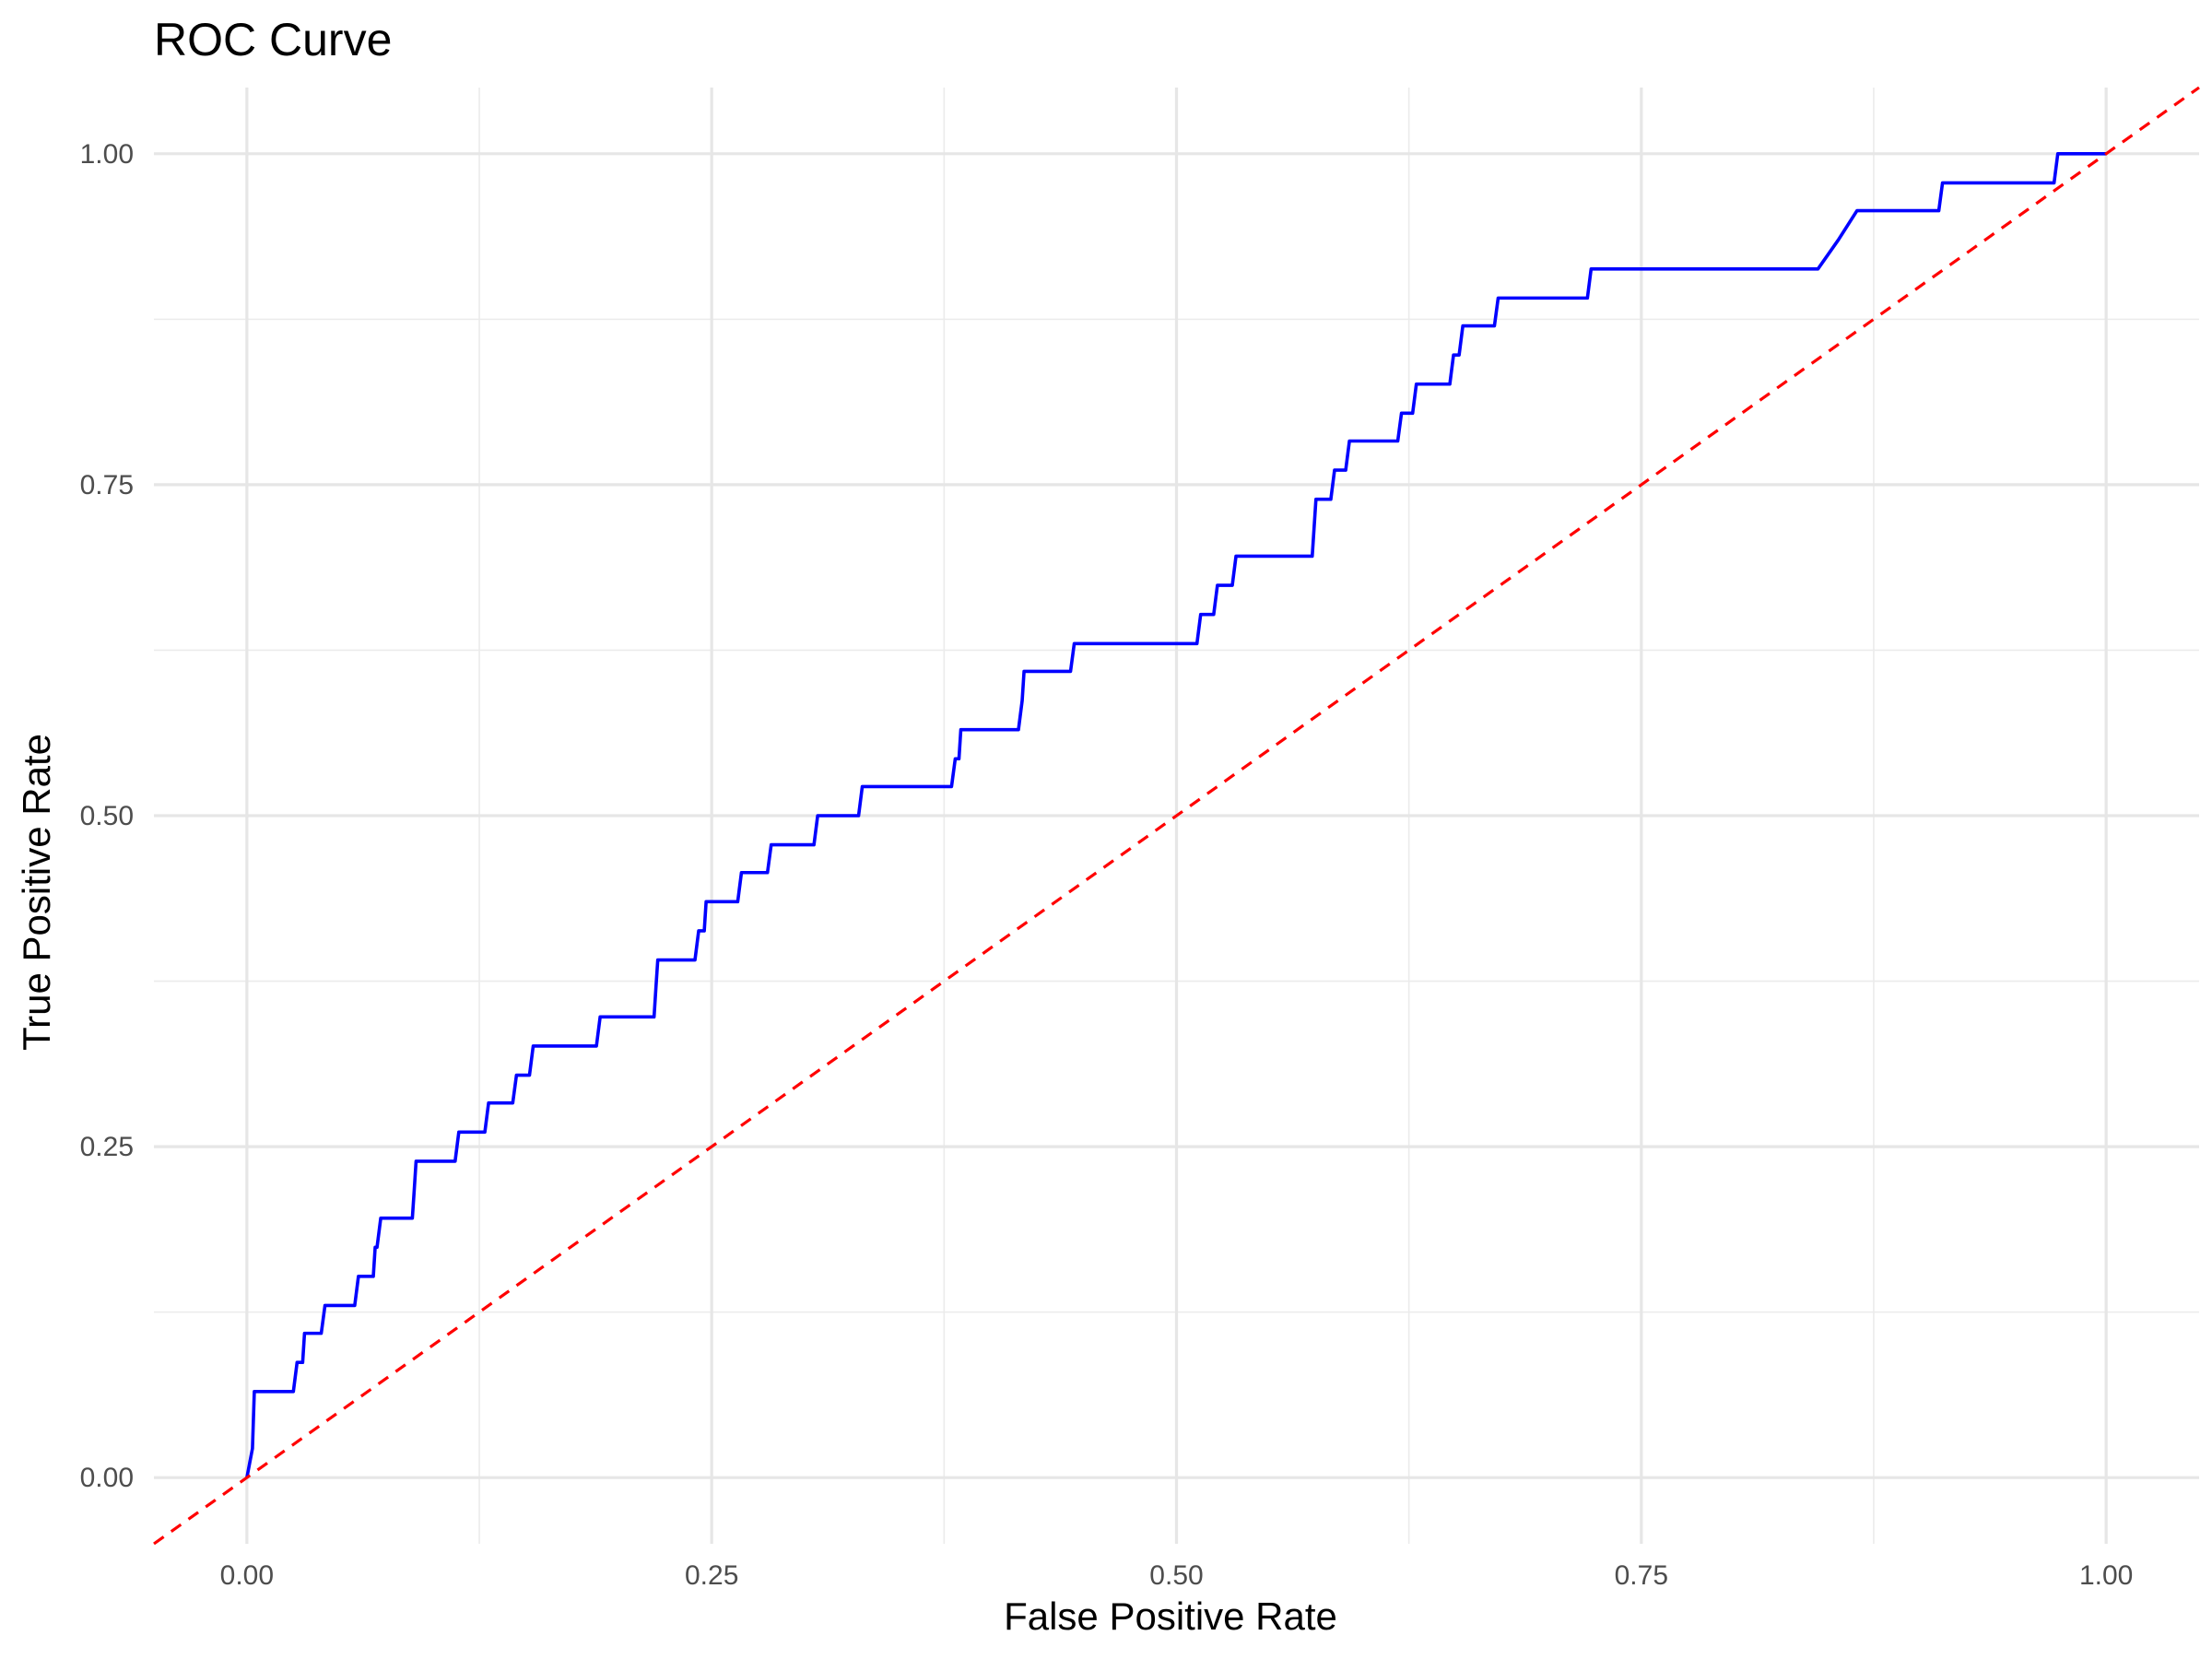 The width and height of the screenshot is (2212, 1659). I want to click on x-tick-label: 0.50, so click(1176, 1575).